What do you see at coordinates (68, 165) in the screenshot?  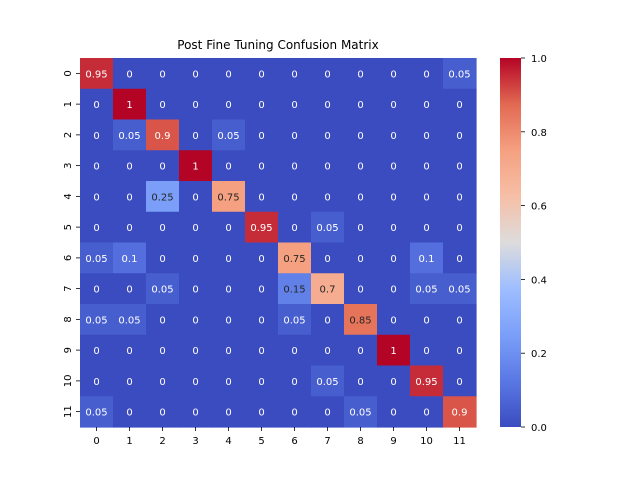 I see `y-tick-label: 3` at bounding box center [68, 165].